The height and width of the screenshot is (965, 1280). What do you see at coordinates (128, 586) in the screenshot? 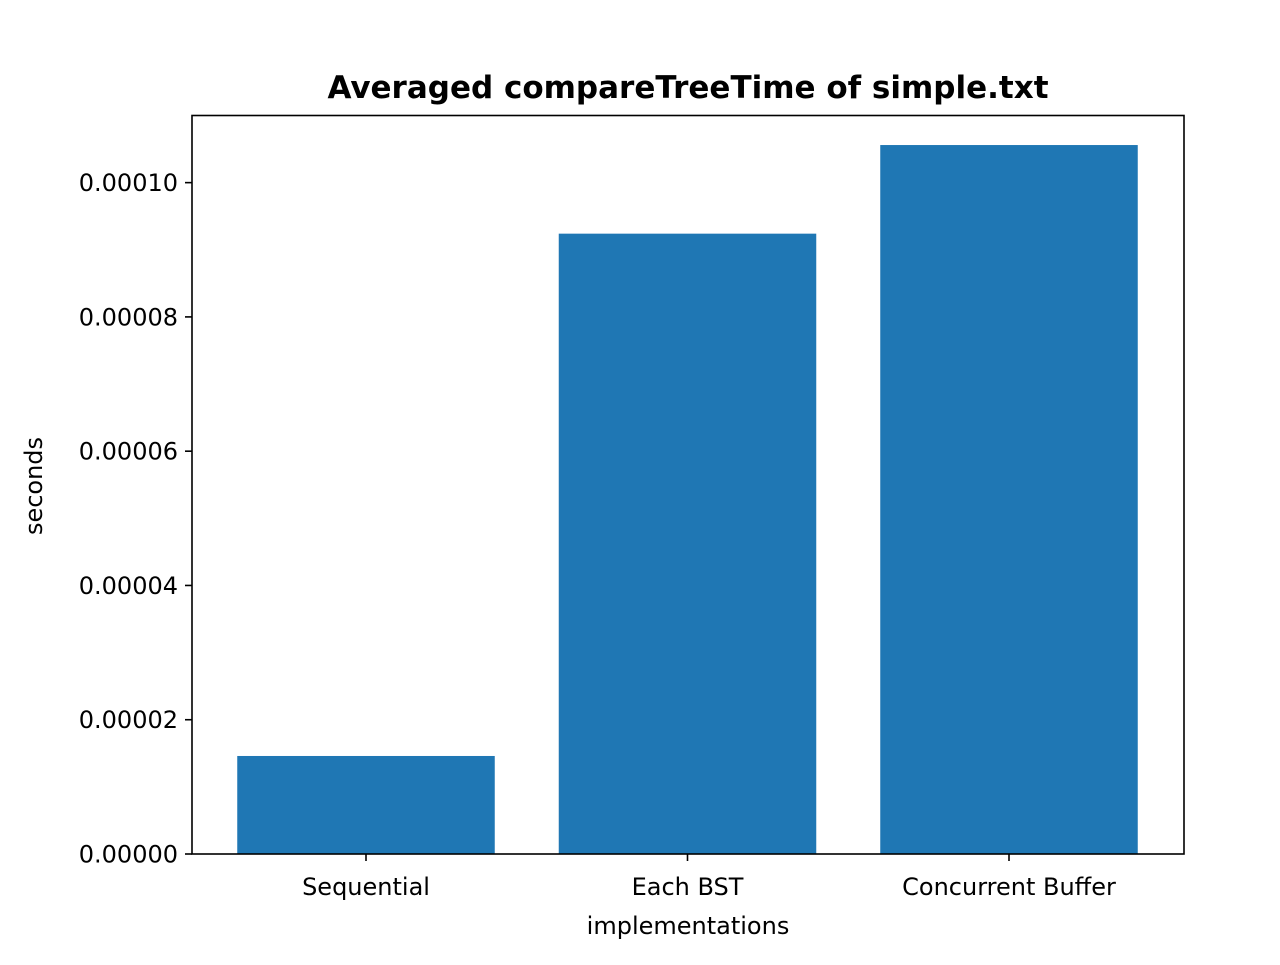
I see `y-tick-label: 0.00004` at bounding box center [128, 586].